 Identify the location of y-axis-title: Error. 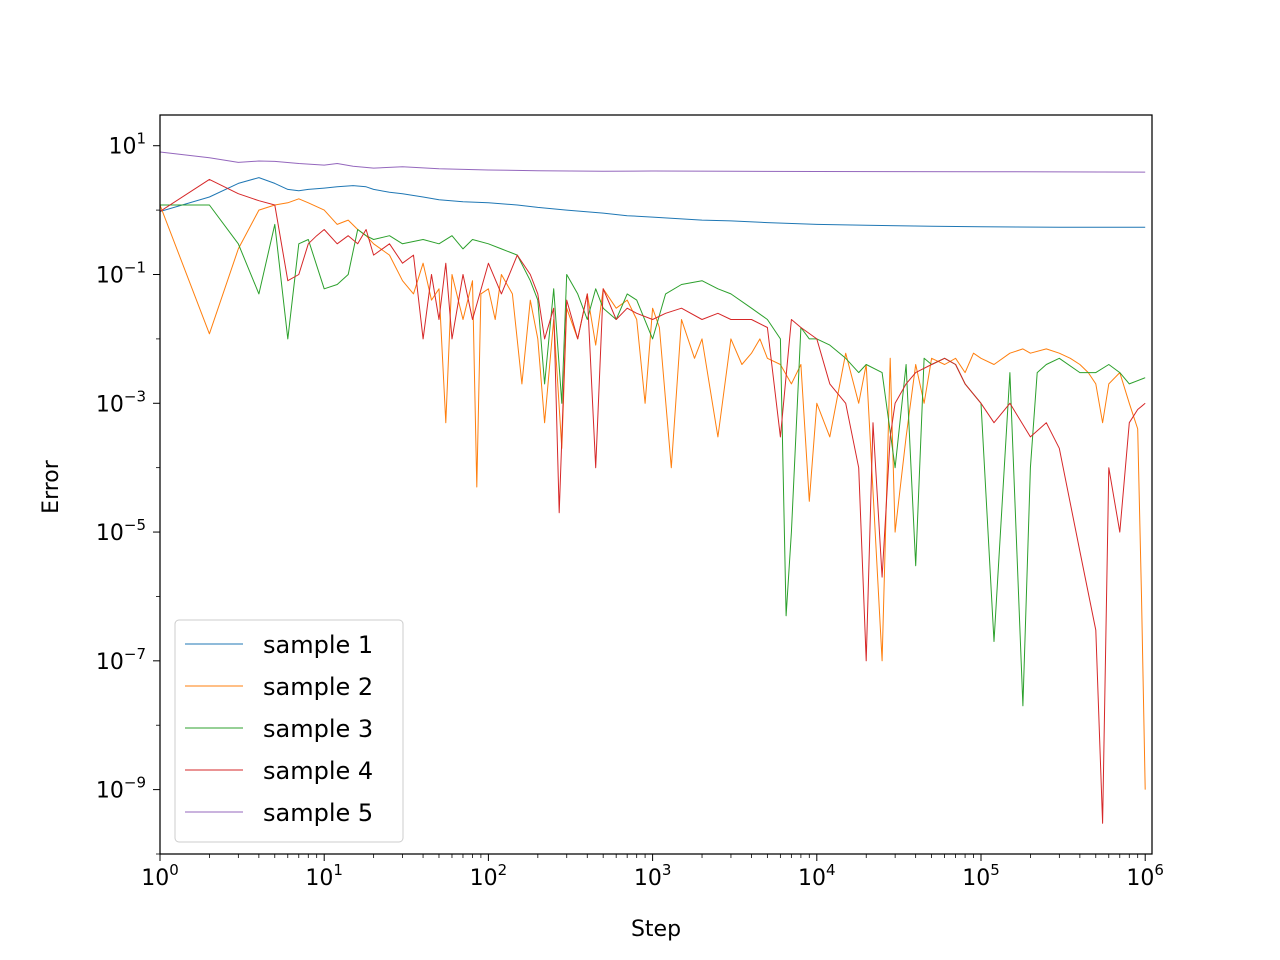
(51, 486).